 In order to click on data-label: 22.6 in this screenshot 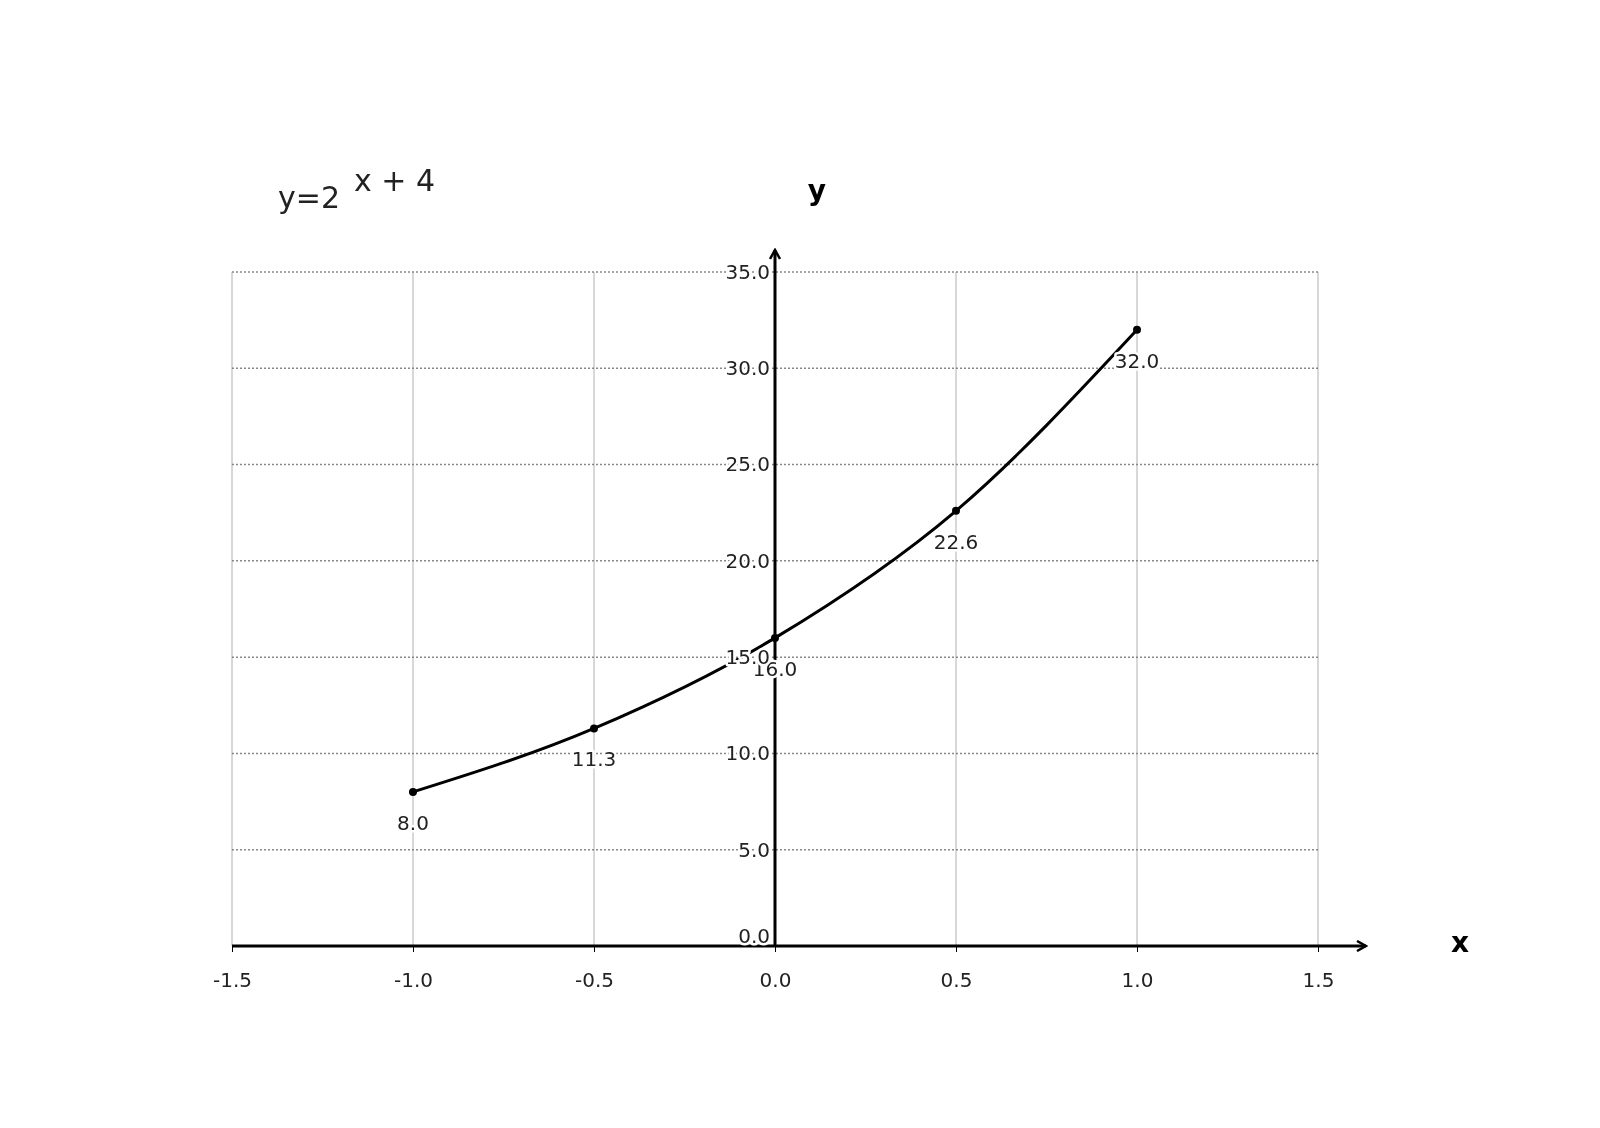, I will do `click(956, 541)`.